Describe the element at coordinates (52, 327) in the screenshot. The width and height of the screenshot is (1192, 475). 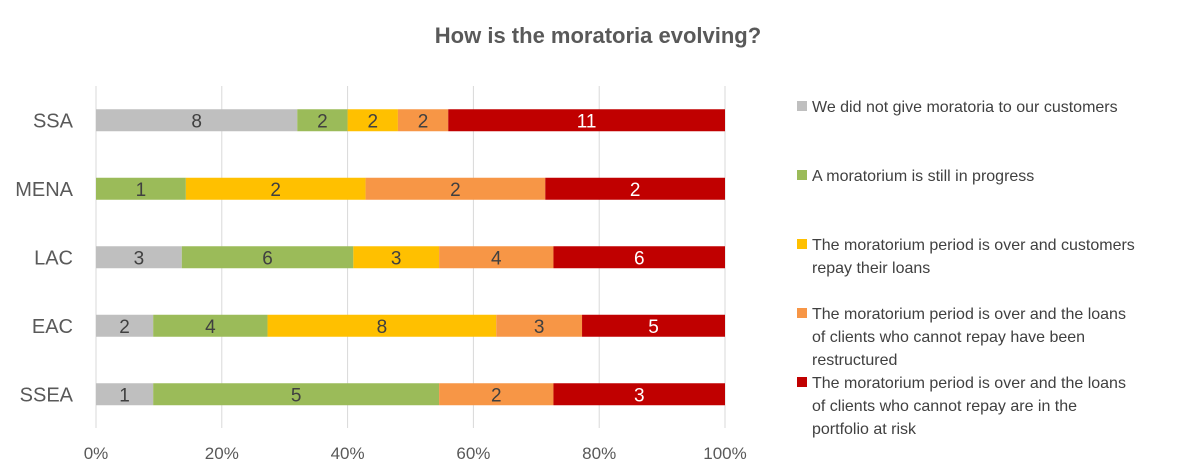
I see `category-label: EAC` at that location.